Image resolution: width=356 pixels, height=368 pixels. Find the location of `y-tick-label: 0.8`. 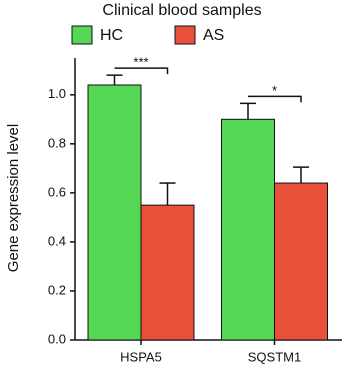

y-tick-label: 0.8 is located at coordinates (57, 142).